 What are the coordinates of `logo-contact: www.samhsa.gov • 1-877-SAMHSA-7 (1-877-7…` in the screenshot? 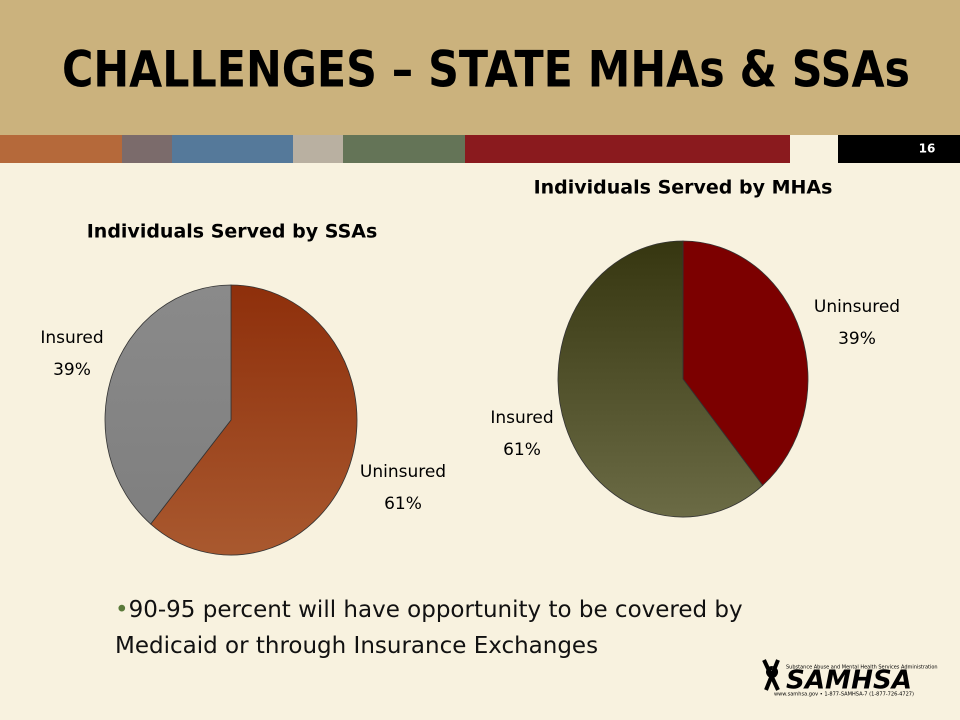 It's located at (844, 695).